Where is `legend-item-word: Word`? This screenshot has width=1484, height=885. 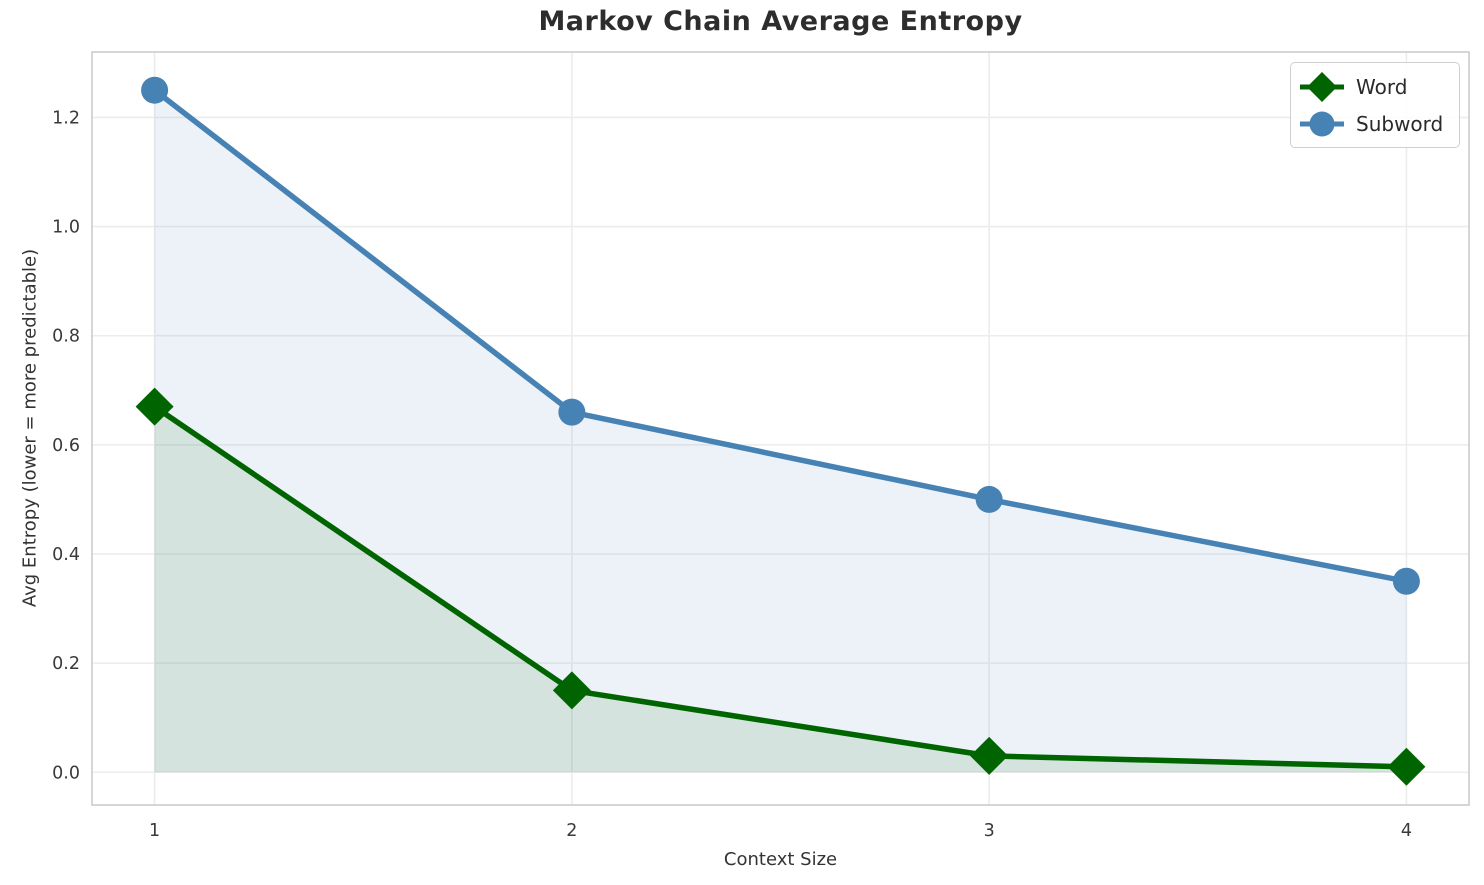
legend-item-word: Word is located at coordinates (1374, 86).